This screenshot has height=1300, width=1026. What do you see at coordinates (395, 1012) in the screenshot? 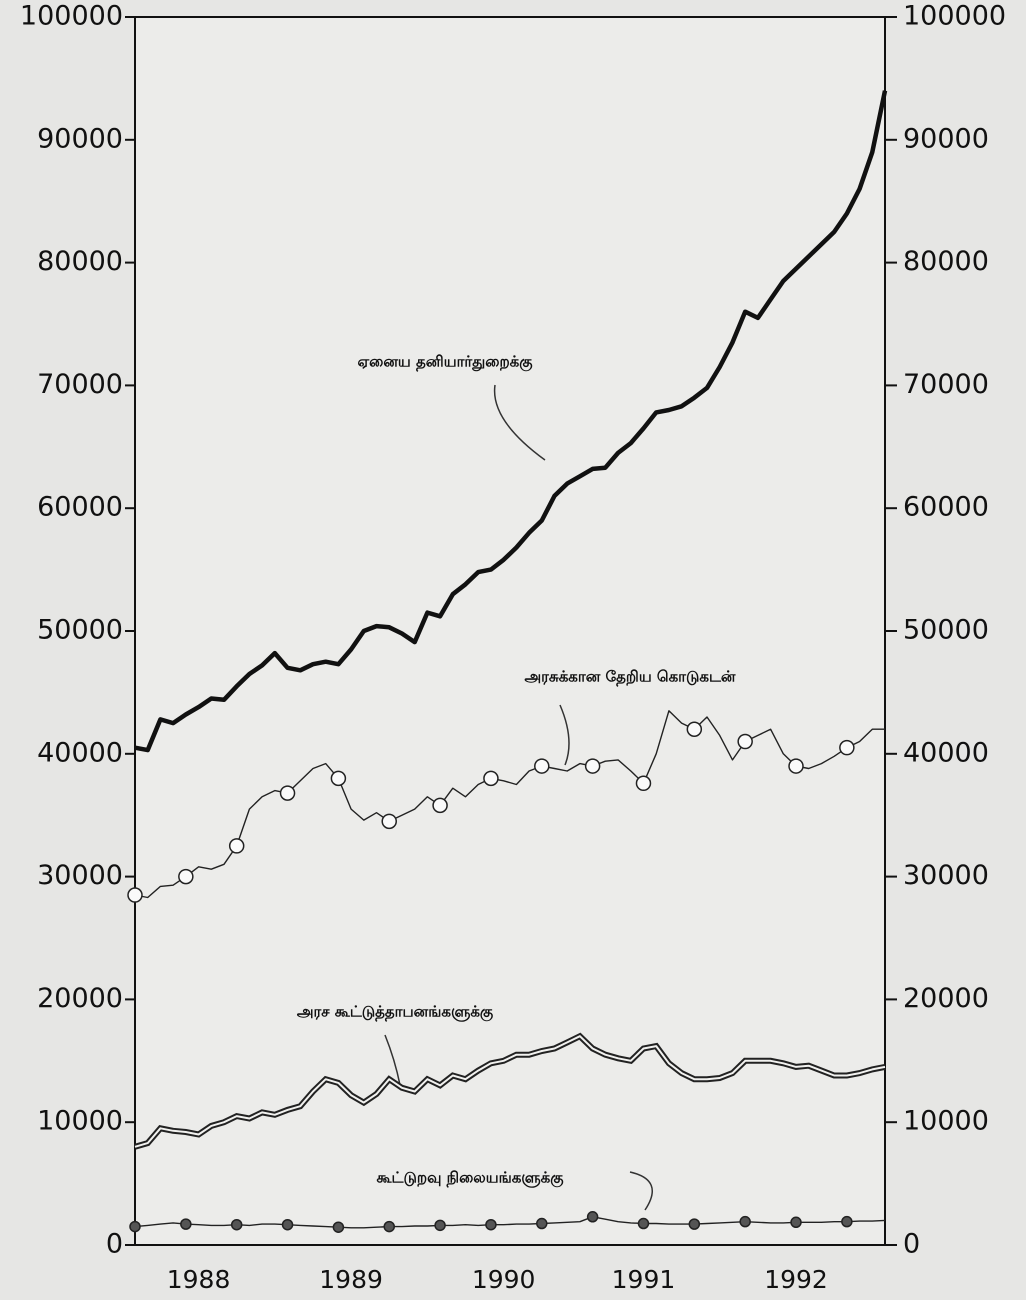
I see `series-annotation: அரச கூட்டுத்தாபனங்களுக்கு` at bounding box center [395, 1012].